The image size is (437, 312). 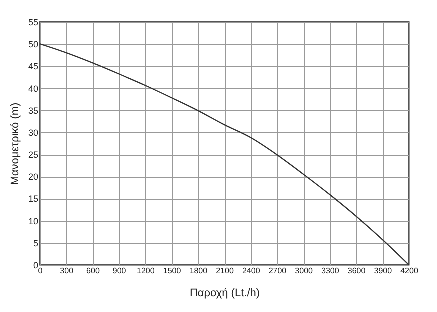 I want to click on x-tick-label: 600, so click(x=93, y=271).